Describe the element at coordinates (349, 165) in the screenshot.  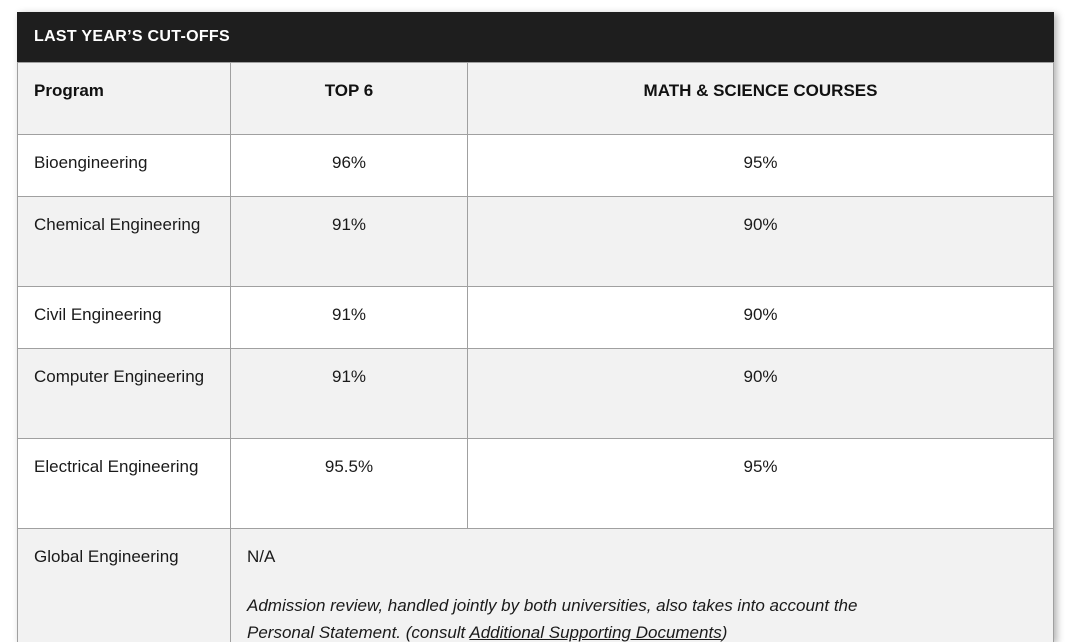
I see `top6-cell: 96%` at that location.